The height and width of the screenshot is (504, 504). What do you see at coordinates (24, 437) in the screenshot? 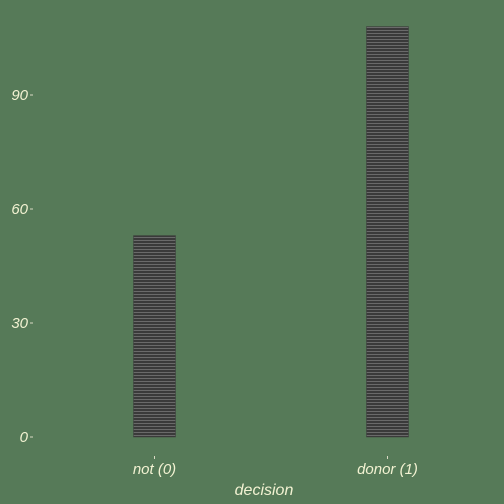
I see `y-tick-label: 0` at bounding box center [24, 437].